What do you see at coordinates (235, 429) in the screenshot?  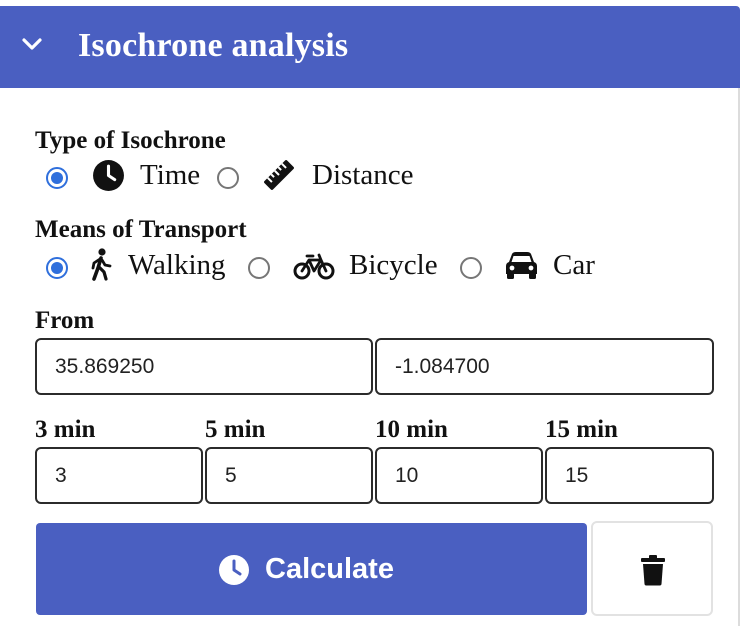 I see `interval-5-label: 5 min` at bounding box center [235, 429].